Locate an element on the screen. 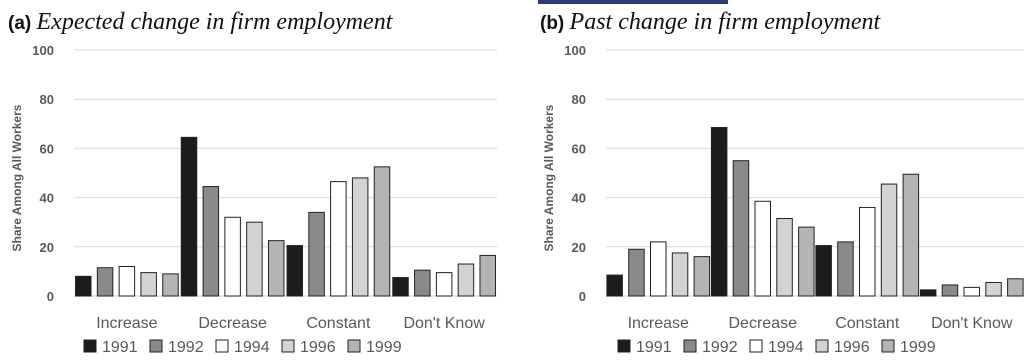  chart-title: (b) Past change in firm employment is located at coordinates (710, 22).